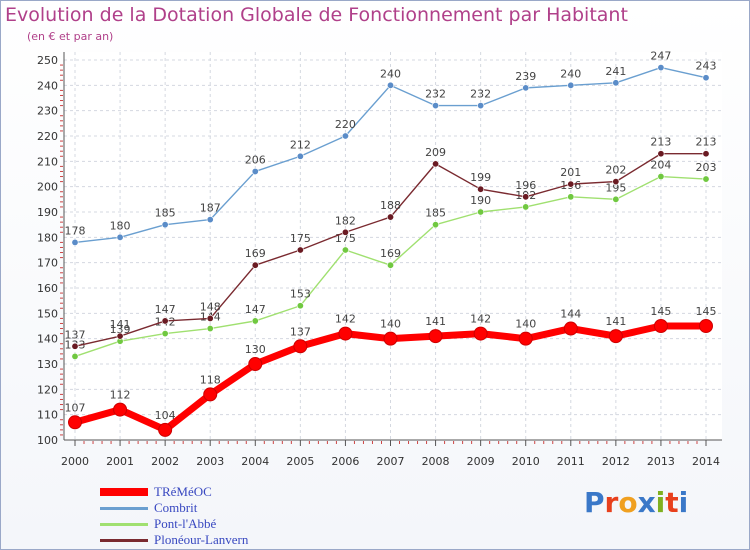 This screenshot has width=750, height=550. I want to click on x-tick-label: 2005, so click(300, 461).